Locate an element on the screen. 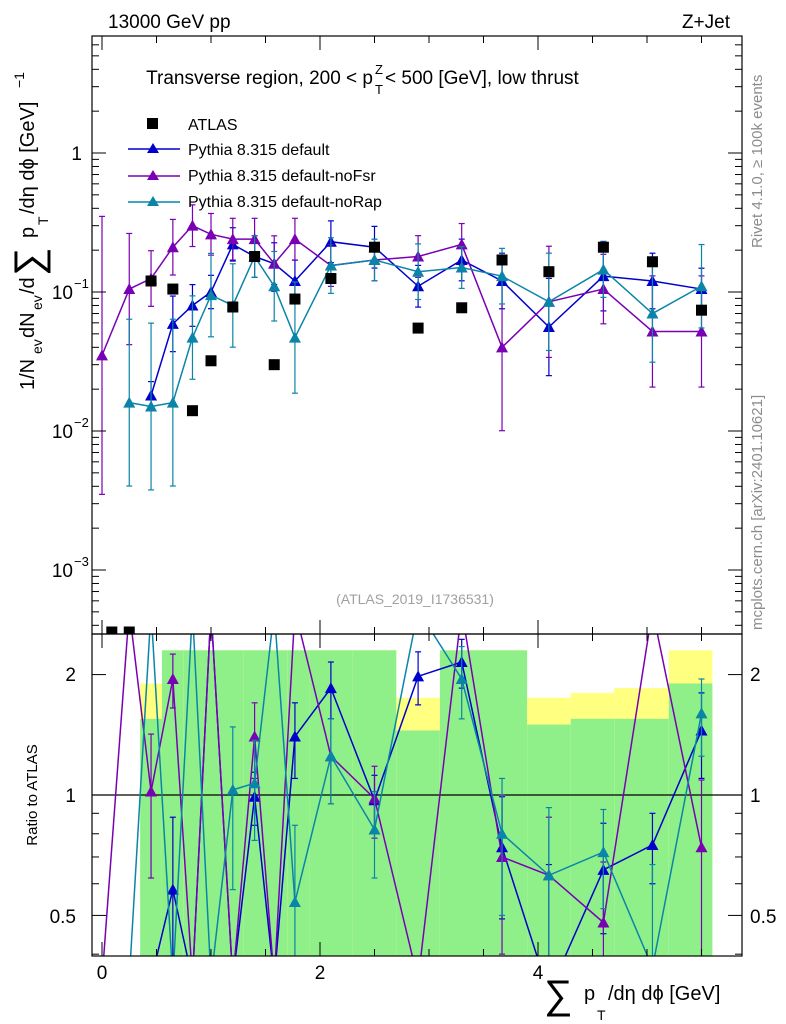 The image size is (786, 1024). legend-label-pythia-nofsr: Pythia 8.315 default-noFsr is located at coordinates (282, 176).